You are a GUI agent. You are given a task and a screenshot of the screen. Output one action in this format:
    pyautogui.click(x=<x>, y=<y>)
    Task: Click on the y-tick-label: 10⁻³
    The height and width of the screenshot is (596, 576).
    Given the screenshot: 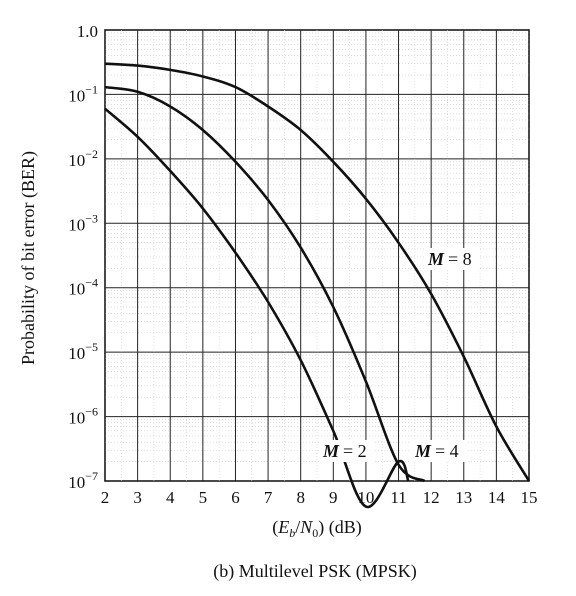 What is the action you would take?
    pyautogui.click(x=83, y=222)
    